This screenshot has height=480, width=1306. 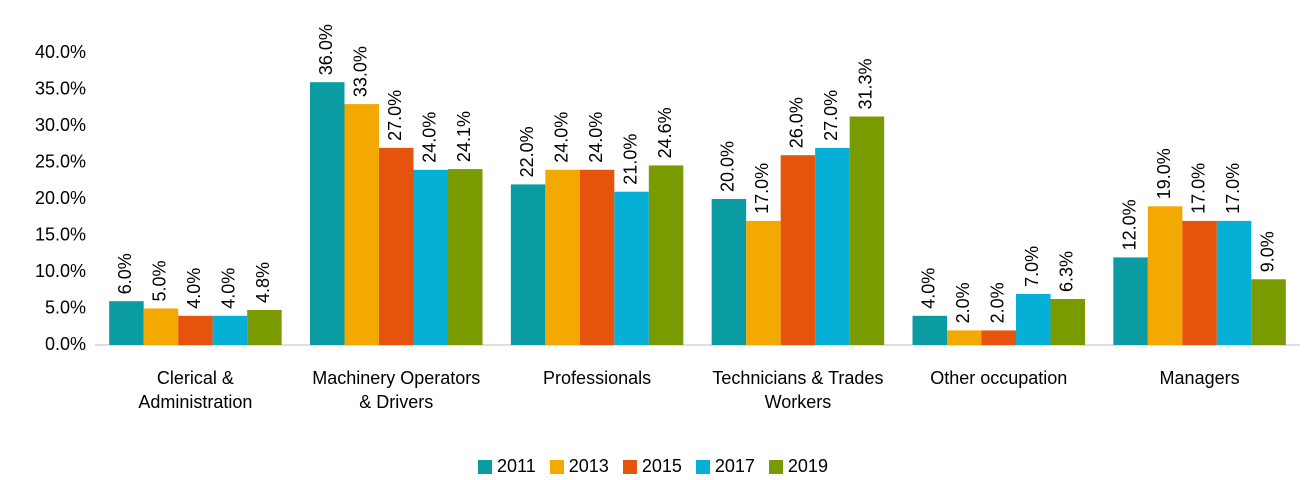 What do you see at coordinates (866, 83) in the screenshot?
I see `data-label: 31.3%` at bounding box center [866, 83].